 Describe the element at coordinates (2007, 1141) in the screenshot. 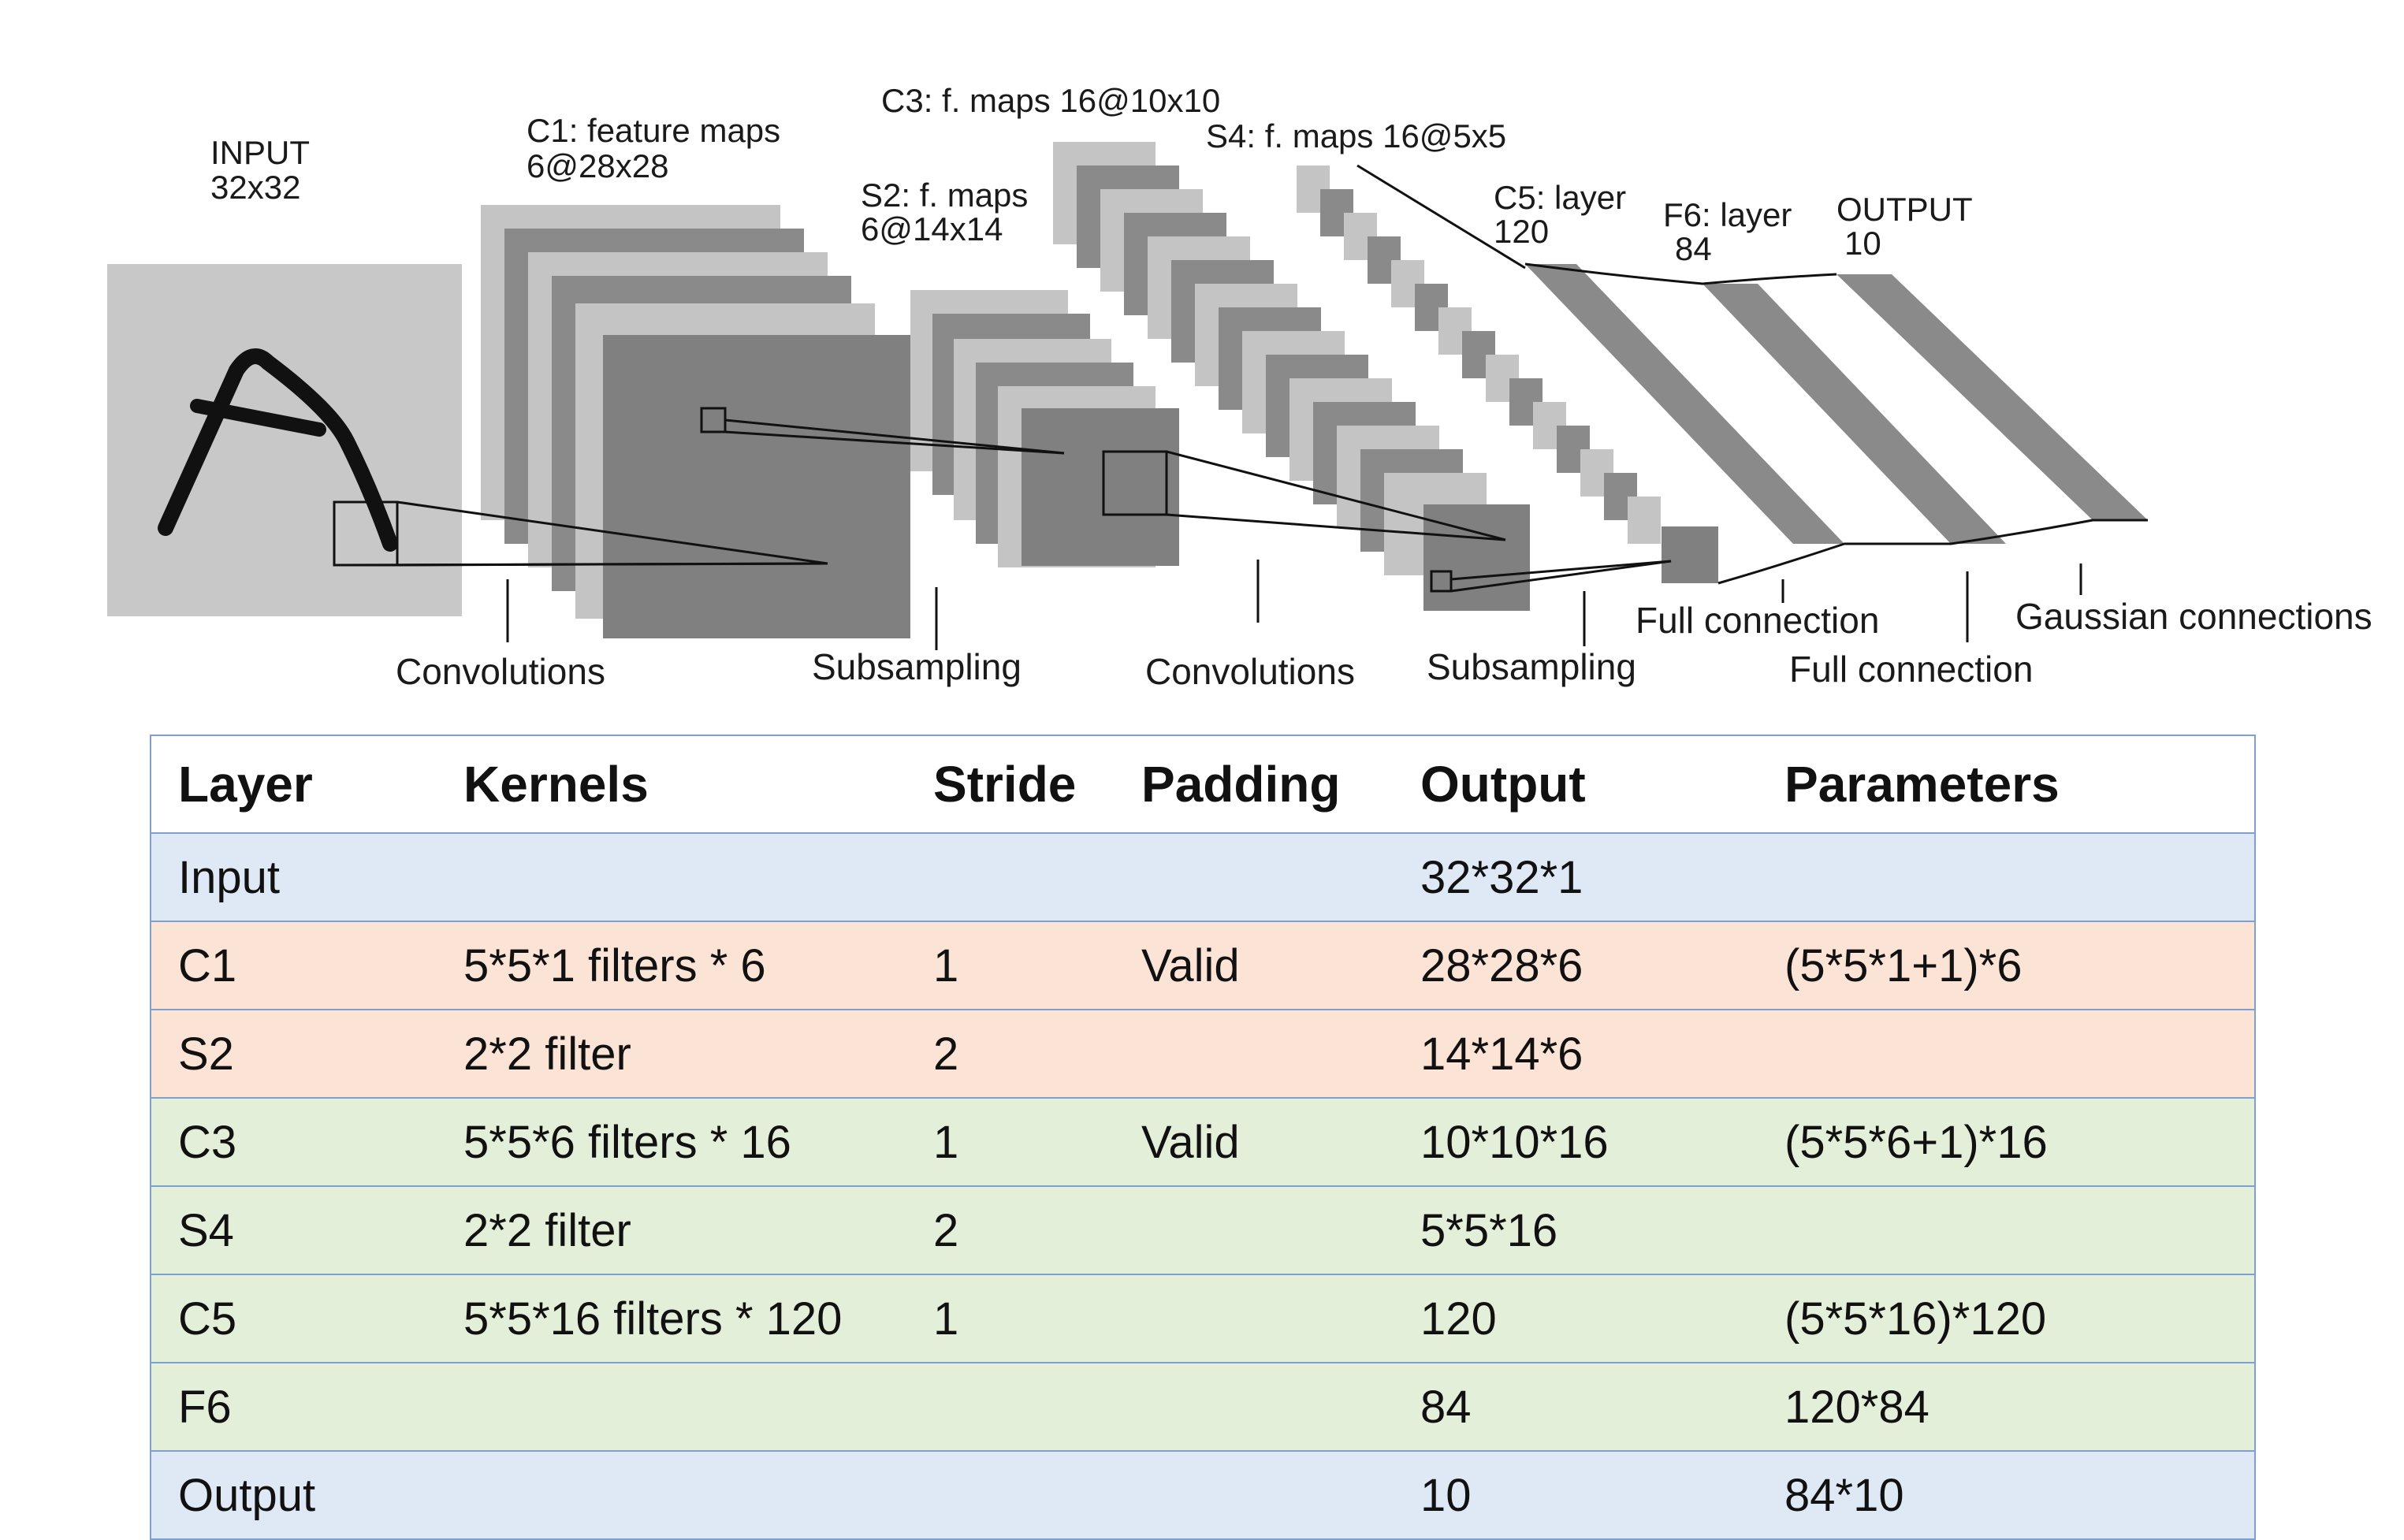

I see `table-cell-parameters: (5*5*6+1)*16` at that location.